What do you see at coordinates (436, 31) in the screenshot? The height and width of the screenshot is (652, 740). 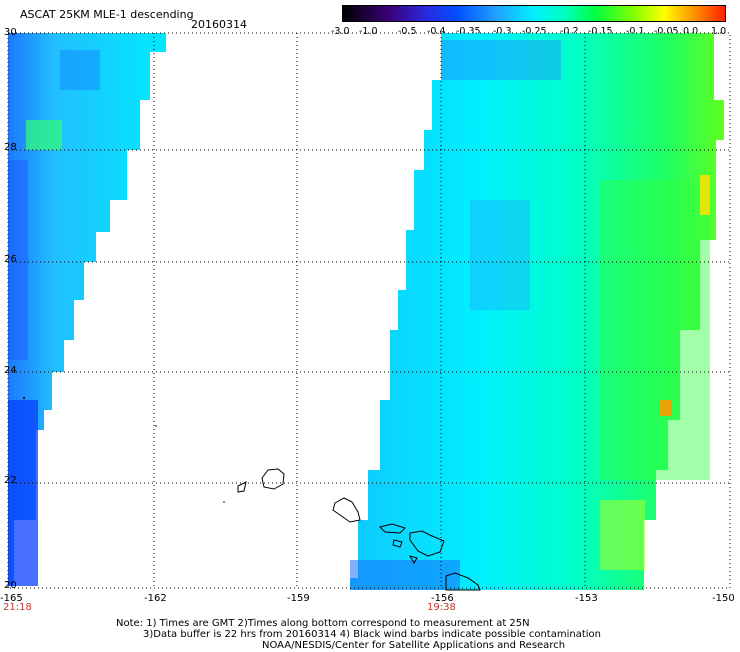 I see `colorbar-label-3: -0.4` at bounding box center [436, 31].